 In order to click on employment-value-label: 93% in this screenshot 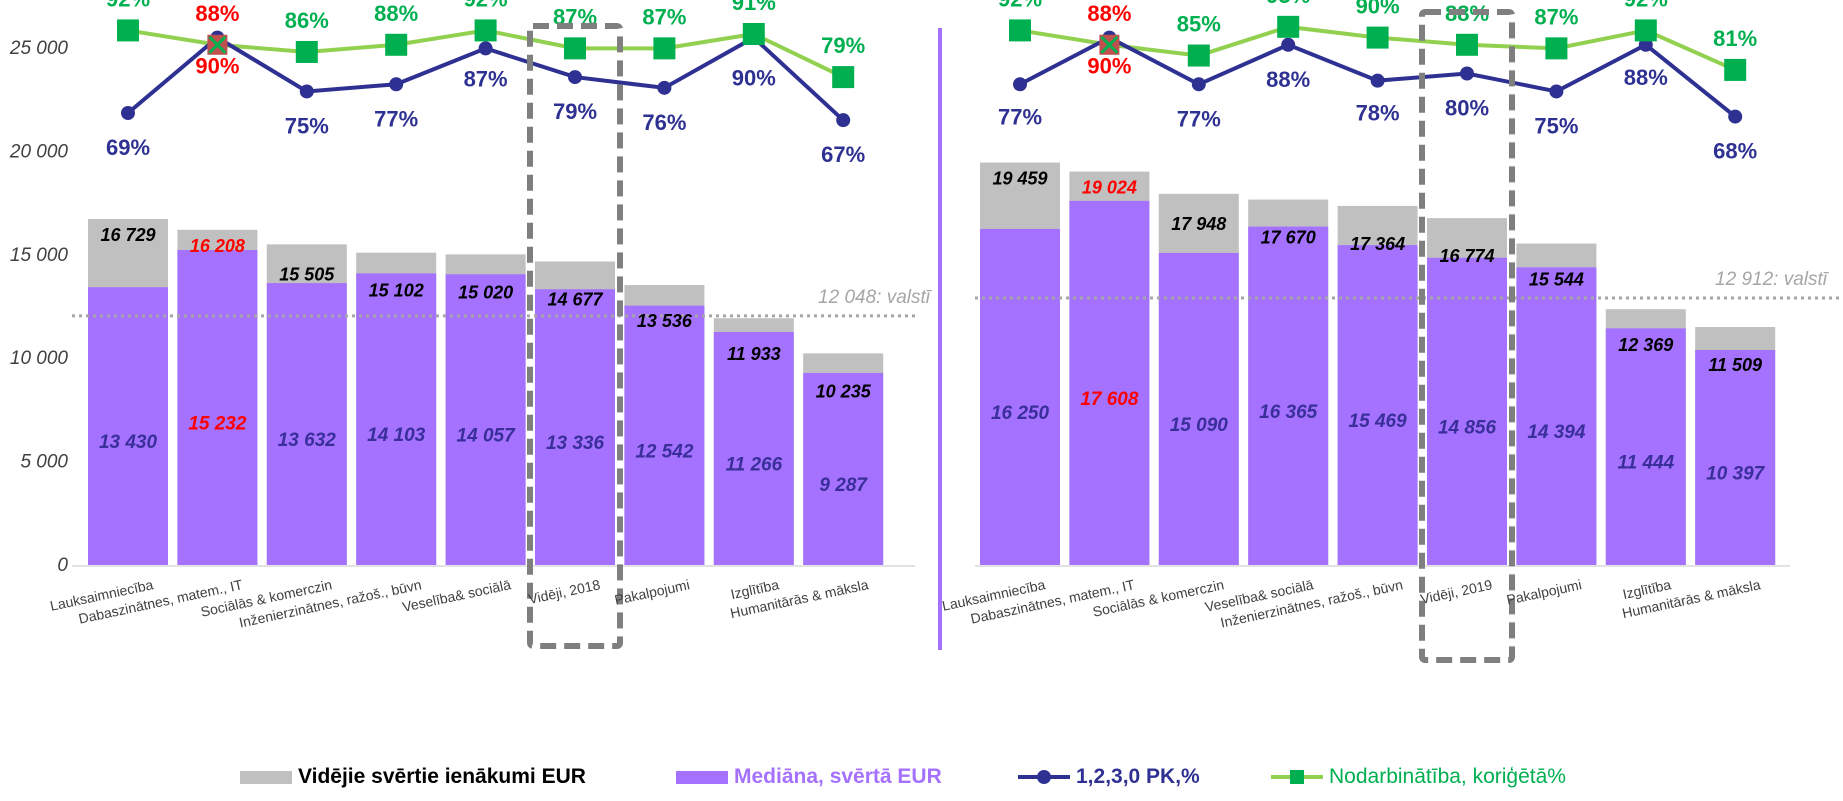, I will do `click(1288, 4)`.